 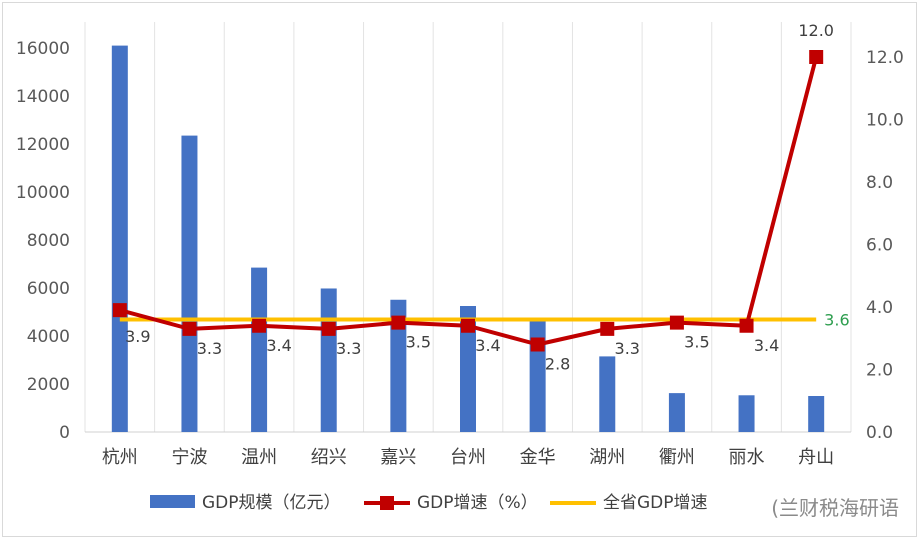 I want to click on category-label: 金华, so click(x=538, y=457).